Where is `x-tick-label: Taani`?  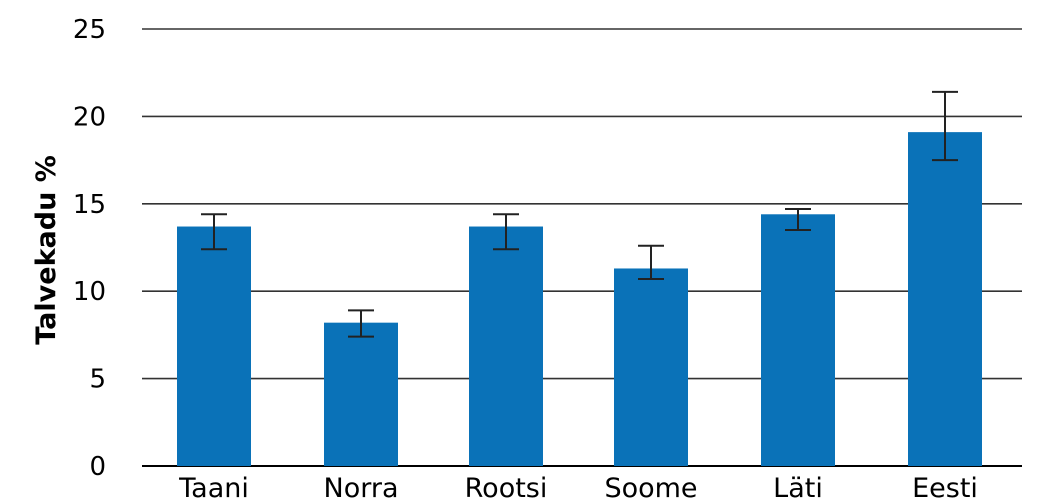
x-tick-label: Taani is located at coordinates (213, 487).